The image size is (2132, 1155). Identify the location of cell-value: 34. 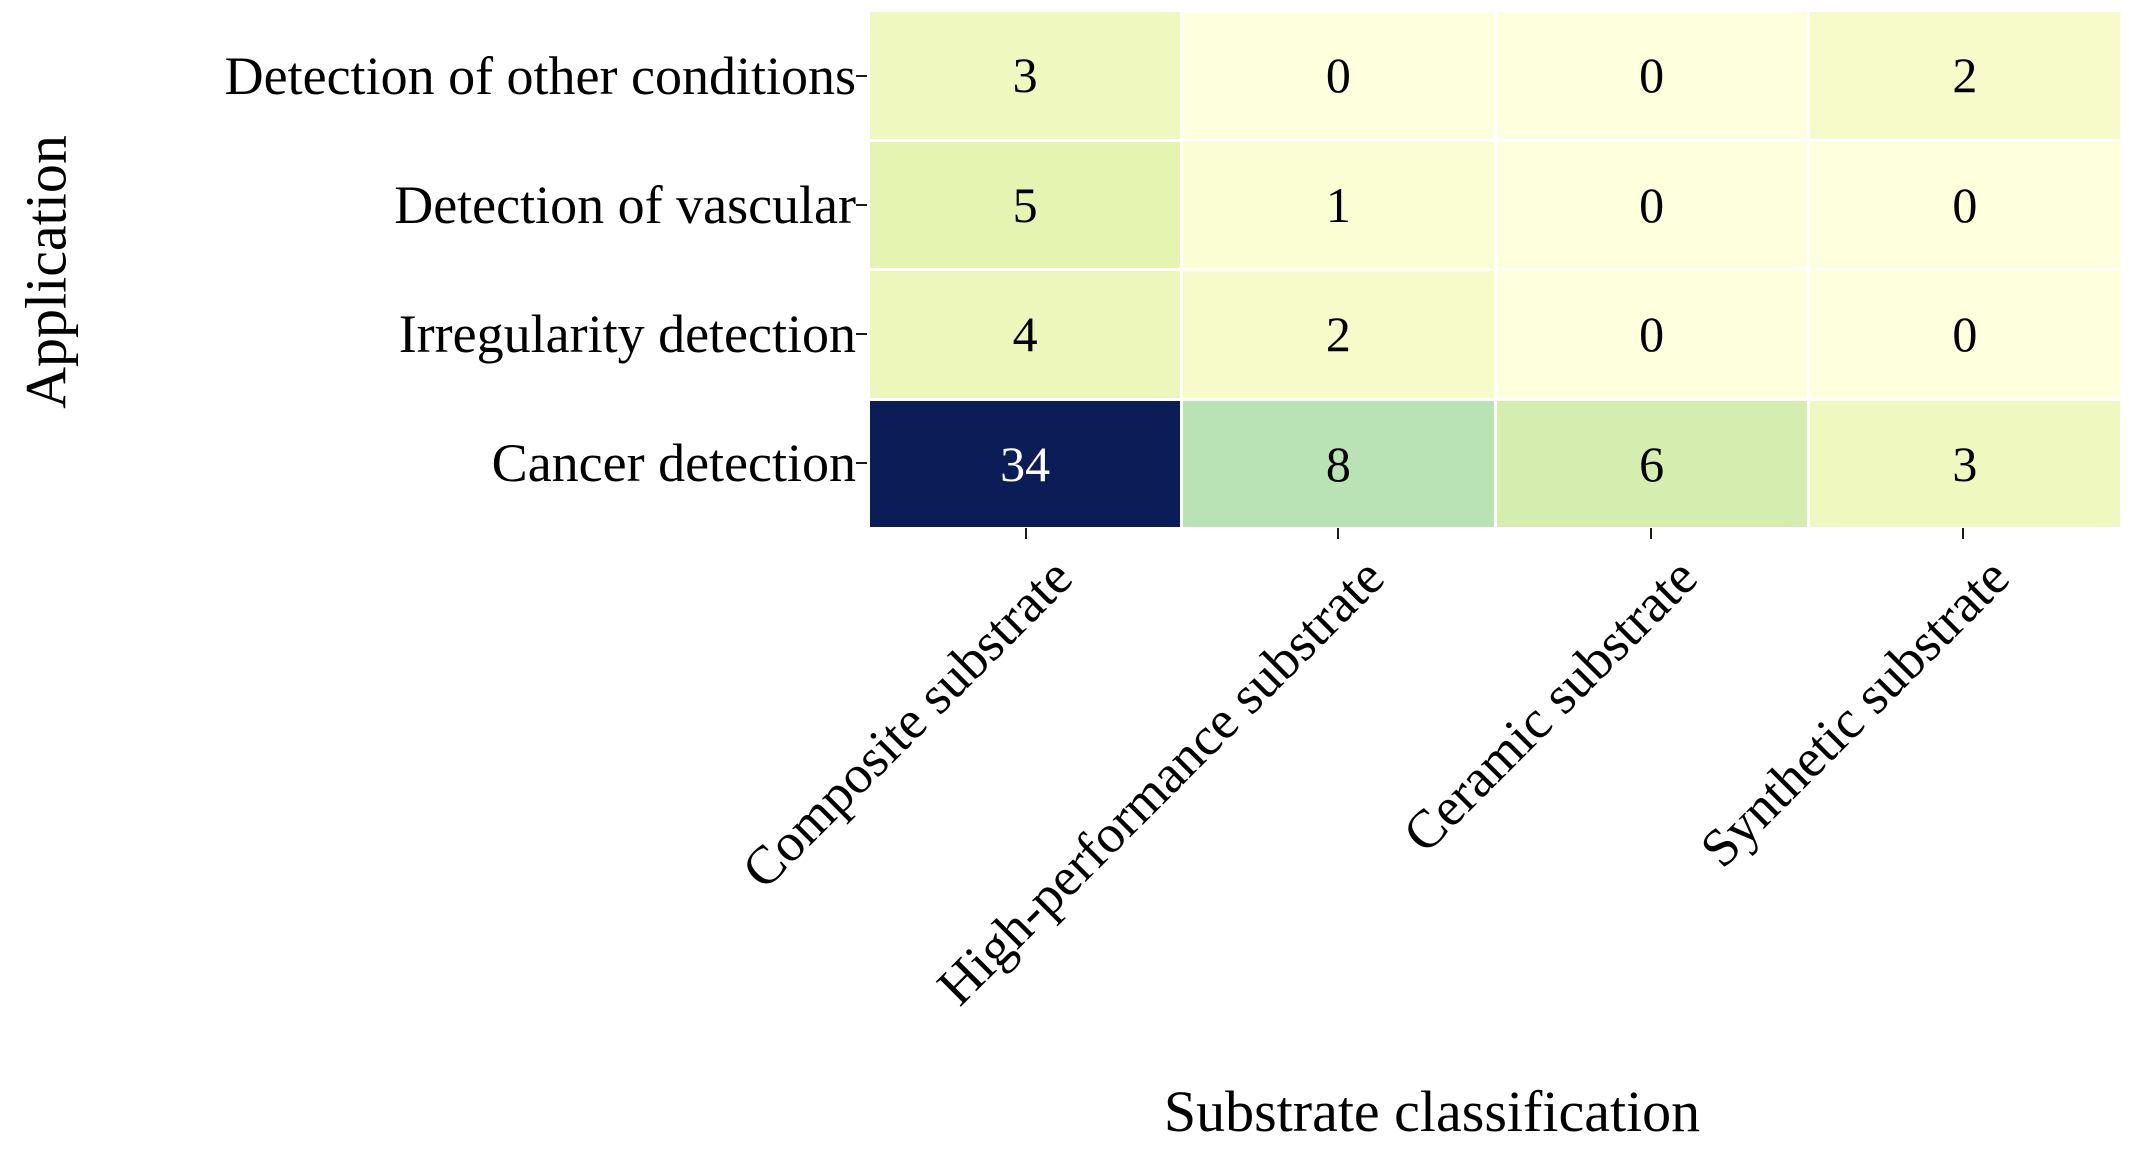
(1025, 463).